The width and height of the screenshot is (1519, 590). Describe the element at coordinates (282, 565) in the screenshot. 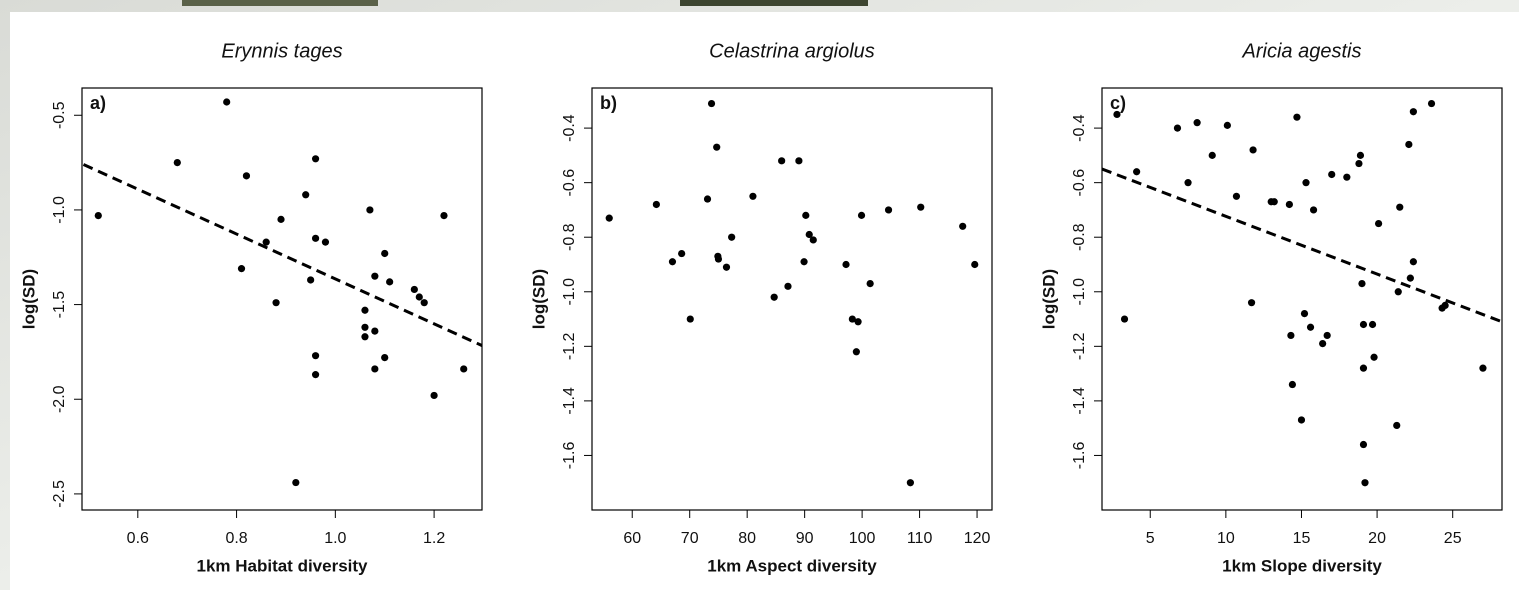

I see `x-axis-label: 1km Habitat diversity` at that location.